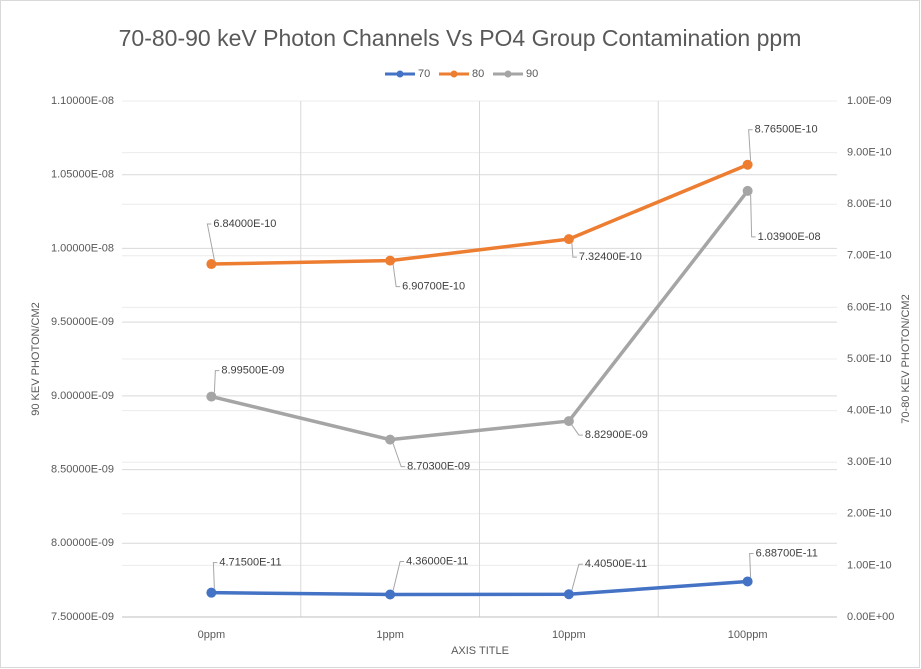 This screenshot has height=669, width=921. I want to click on y2-tick-label: 4.00E-10, so click(869, 411).